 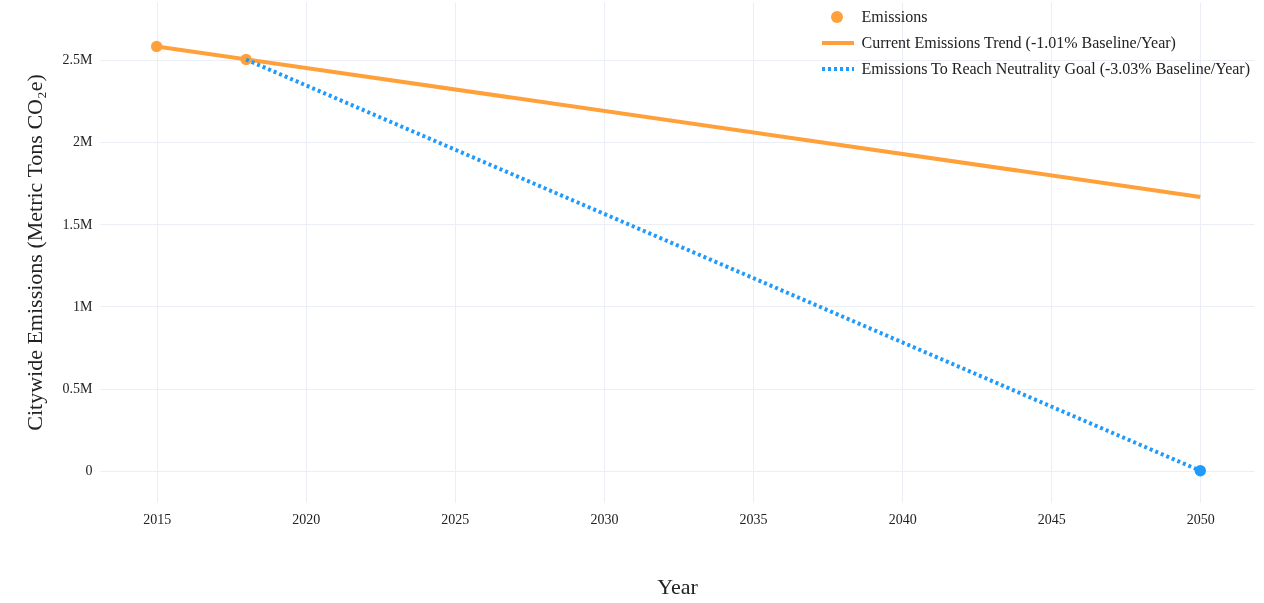 What do you see at coordinates (78, 224) in the screenshot?
I see `y-tick-label: 1.5M` at bounding box center [78, 224].